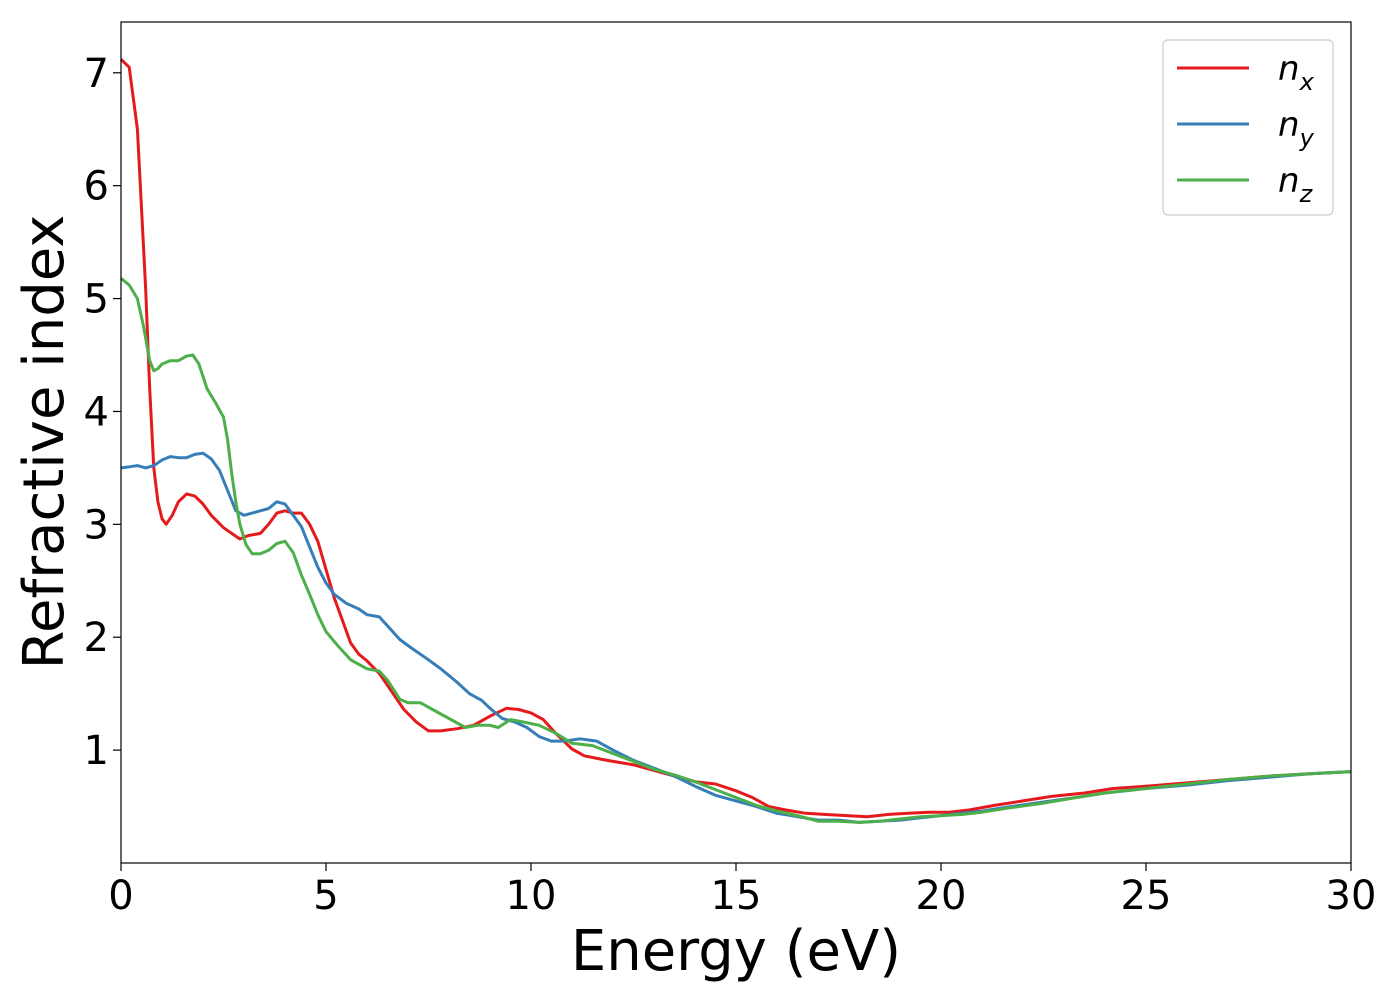 Image resolution: width=1400 pixels, height=1000 pixels. Describe the element at coordinates (736, 896) in the screenshot. I see `x-tick-label: 15` at that location.